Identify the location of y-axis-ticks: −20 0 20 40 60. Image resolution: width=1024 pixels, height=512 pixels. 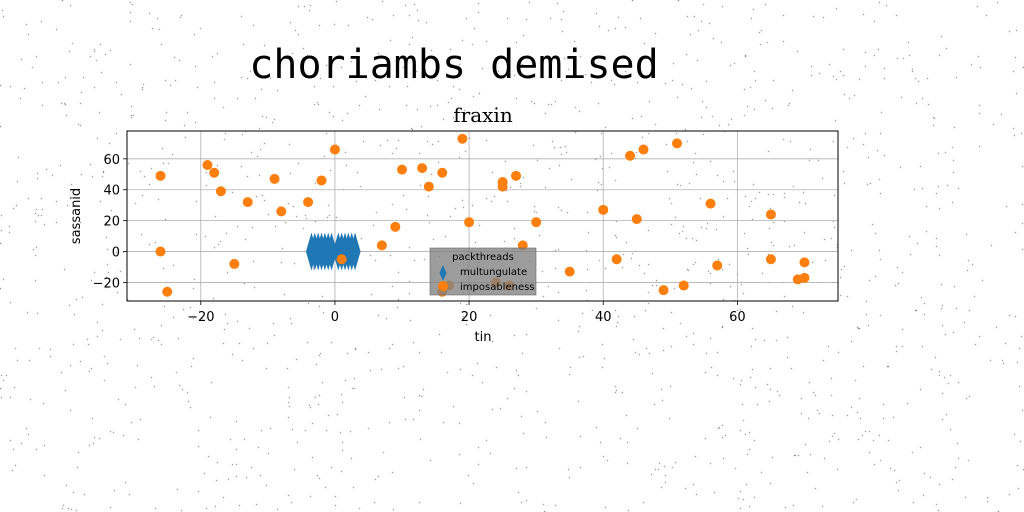
(110, 222).